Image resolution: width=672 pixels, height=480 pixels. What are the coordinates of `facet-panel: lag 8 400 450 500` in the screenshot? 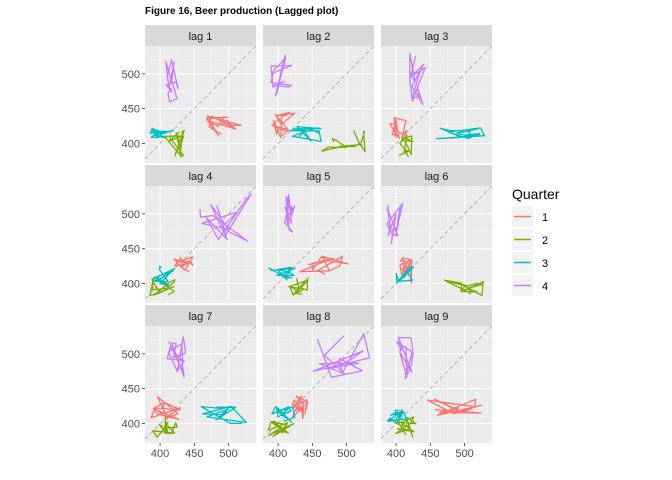 It's located at (318, 382).